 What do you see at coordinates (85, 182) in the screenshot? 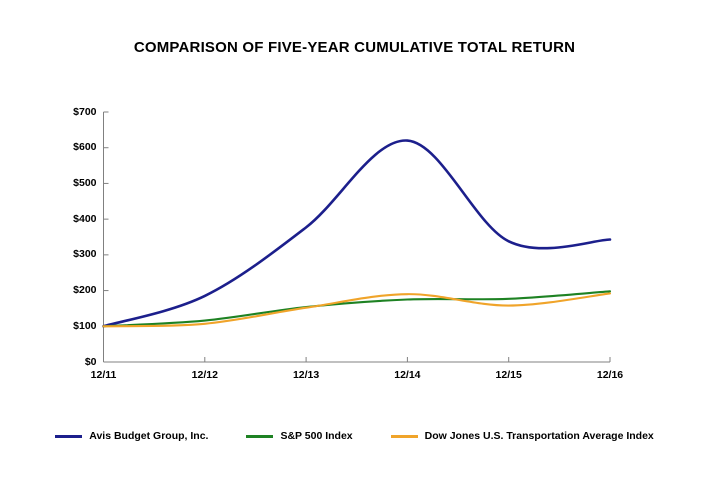
I see `y-axis-tick-label: $500` at bounding box center [85, 182].